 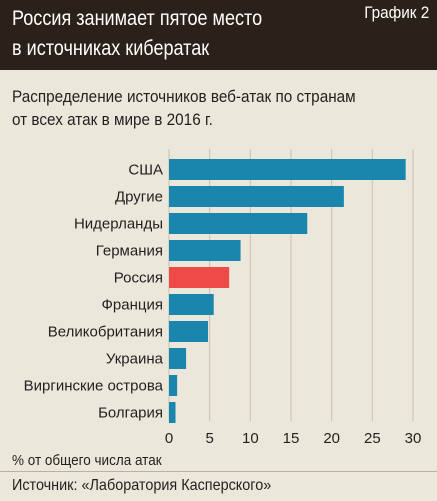 What do you see at coordinates (169, 438) in the screenshot?
I see `x-tick-label: 0` at bounding box center [169, 438].